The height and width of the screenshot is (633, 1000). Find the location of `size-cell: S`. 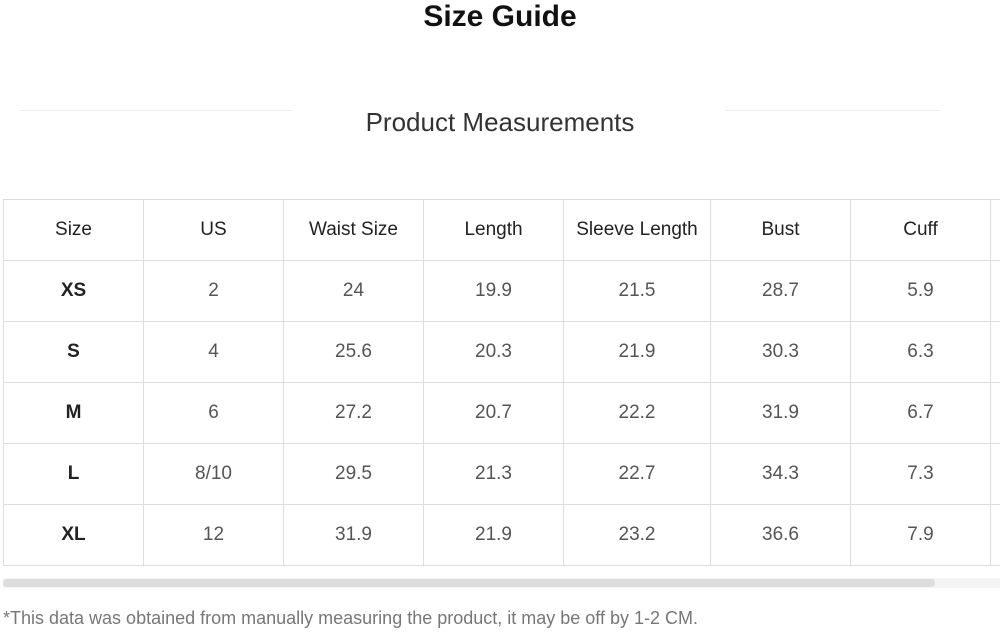

size-cell: S is located at coordinates (73, 352).